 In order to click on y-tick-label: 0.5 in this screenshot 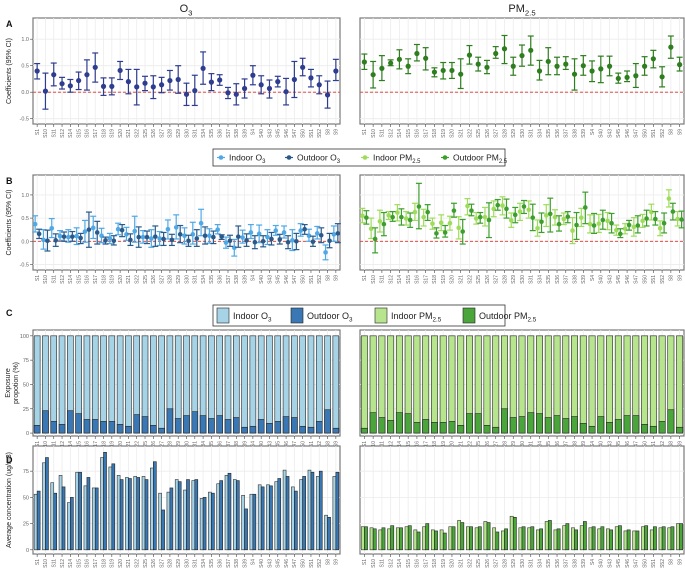, I will do `click(25, 67)`.